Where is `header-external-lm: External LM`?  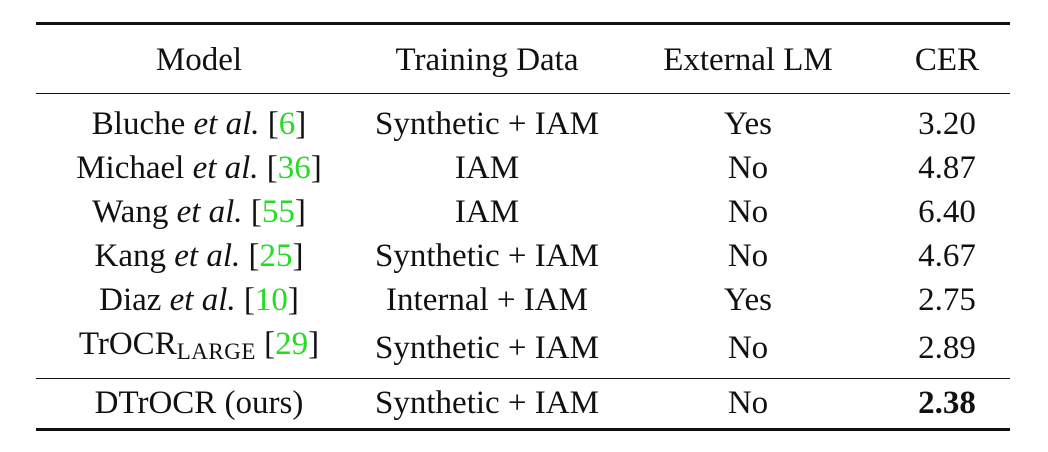
header-external-lm: External LM is located at coordinates (748, 60).